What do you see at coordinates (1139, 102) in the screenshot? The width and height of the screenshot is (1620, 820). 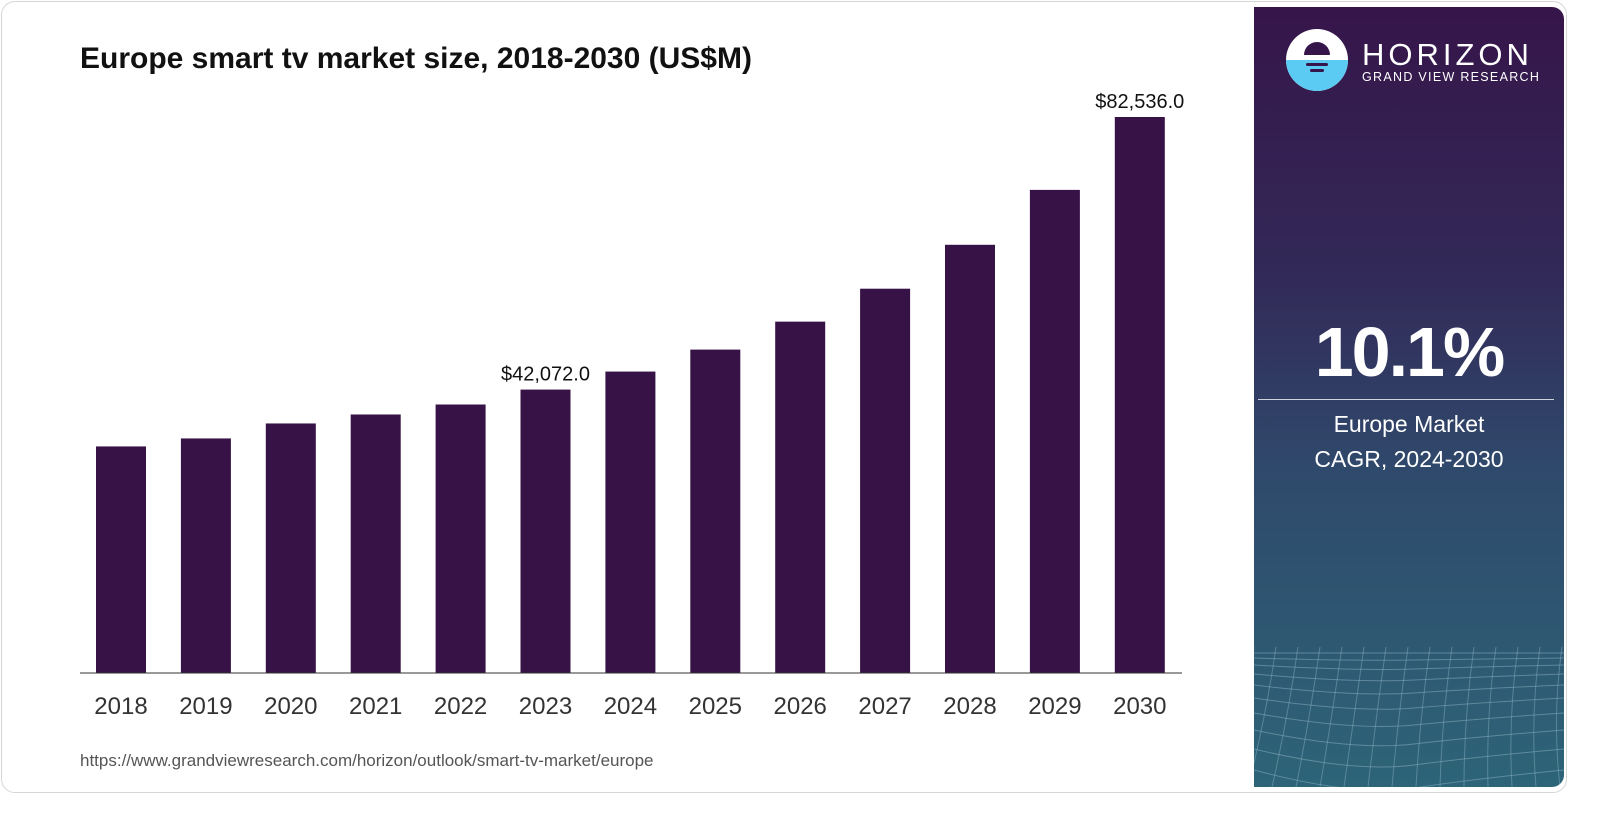 I see `data-label: $82,536.0` at bounding box center [1139, 102].